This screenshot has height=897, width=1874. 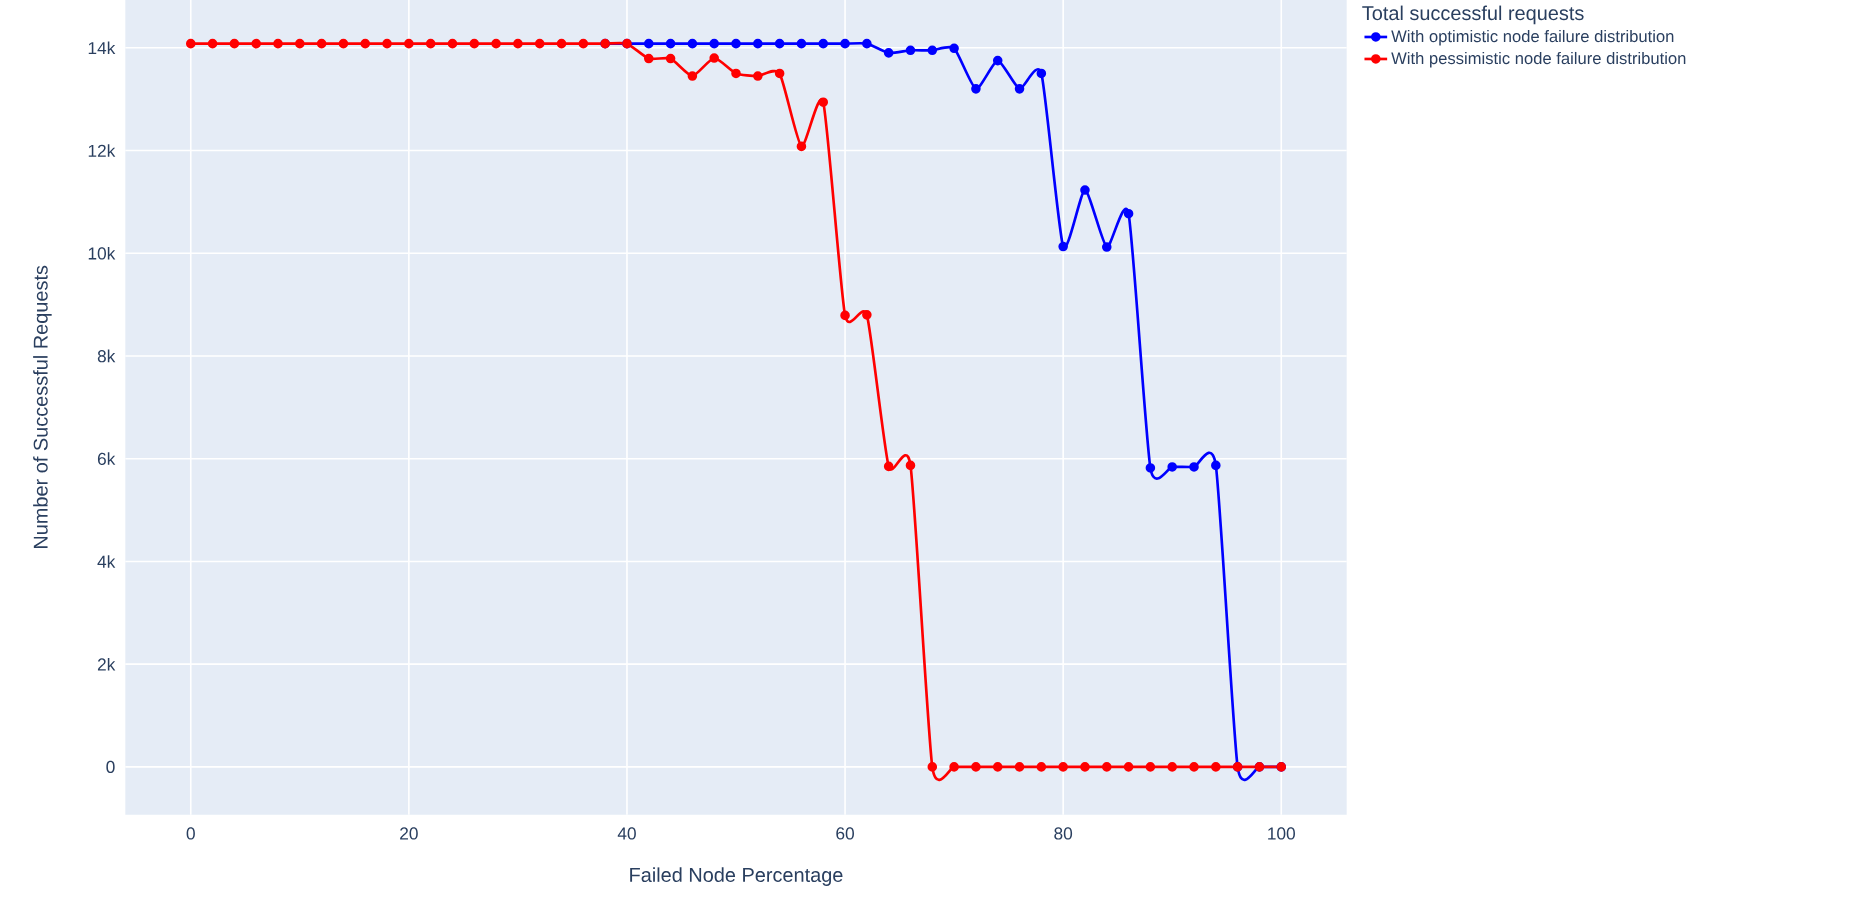 What do you see at coordinates (1281, 833) in the screenshot?
I see `x-tick-label: 100` at bounding box center [1281, 833].